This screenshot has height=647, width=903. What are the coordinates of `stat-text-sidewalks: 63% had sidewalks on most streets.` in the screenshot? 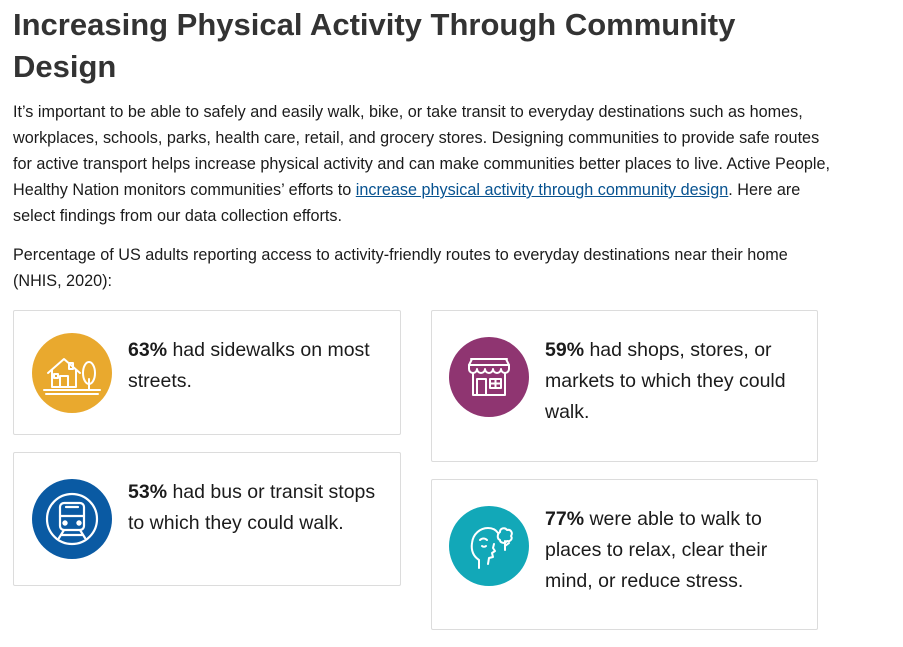 It's located at (258, 366).